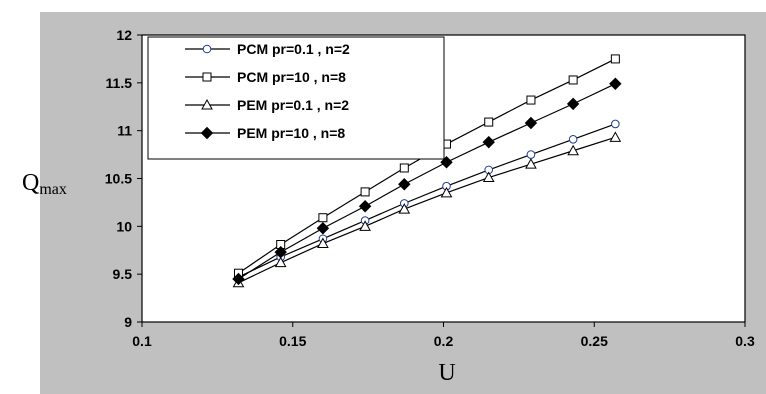 This screenshot has width=766, height=394. Describe the element at coordinates (128, 322) in the screenshot. I see `y-tick-label: 9` at that location.